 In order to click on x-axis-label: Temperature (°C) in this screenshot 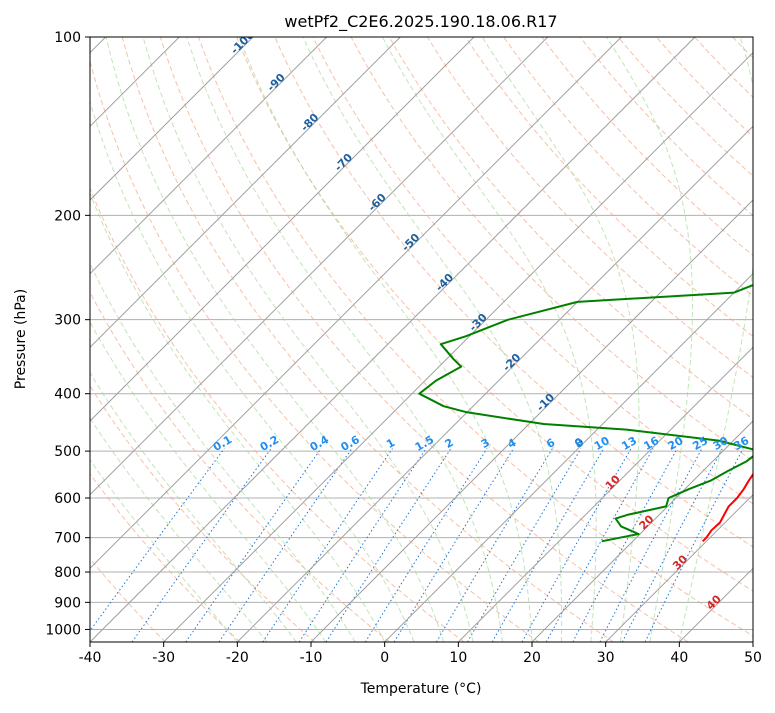, I will do `click(421, 689)`.